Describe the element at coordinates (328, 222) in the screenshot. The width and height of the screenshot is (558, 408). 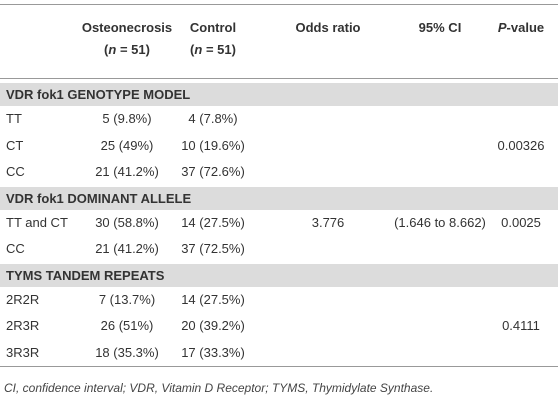
I see `table-cell: 3.776` at that location.